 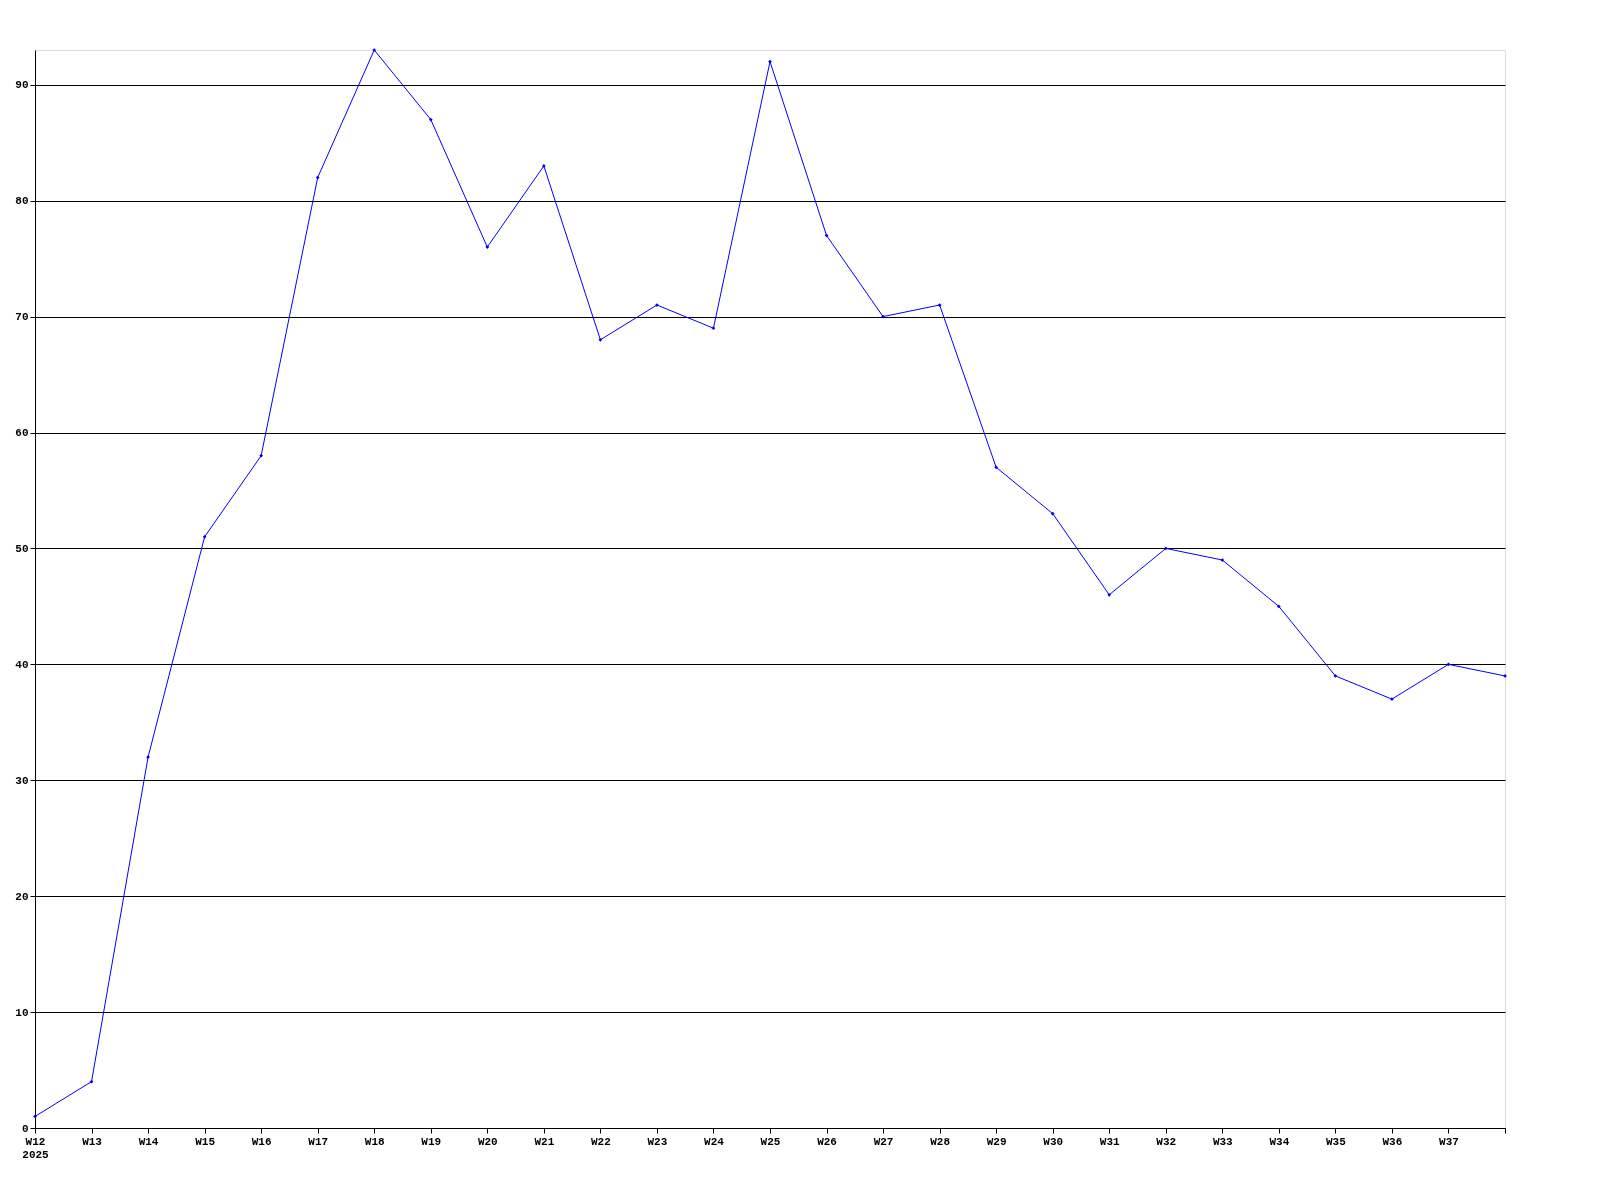 I want to click on x-tick-label: W15, so click(x=205, y=1141).